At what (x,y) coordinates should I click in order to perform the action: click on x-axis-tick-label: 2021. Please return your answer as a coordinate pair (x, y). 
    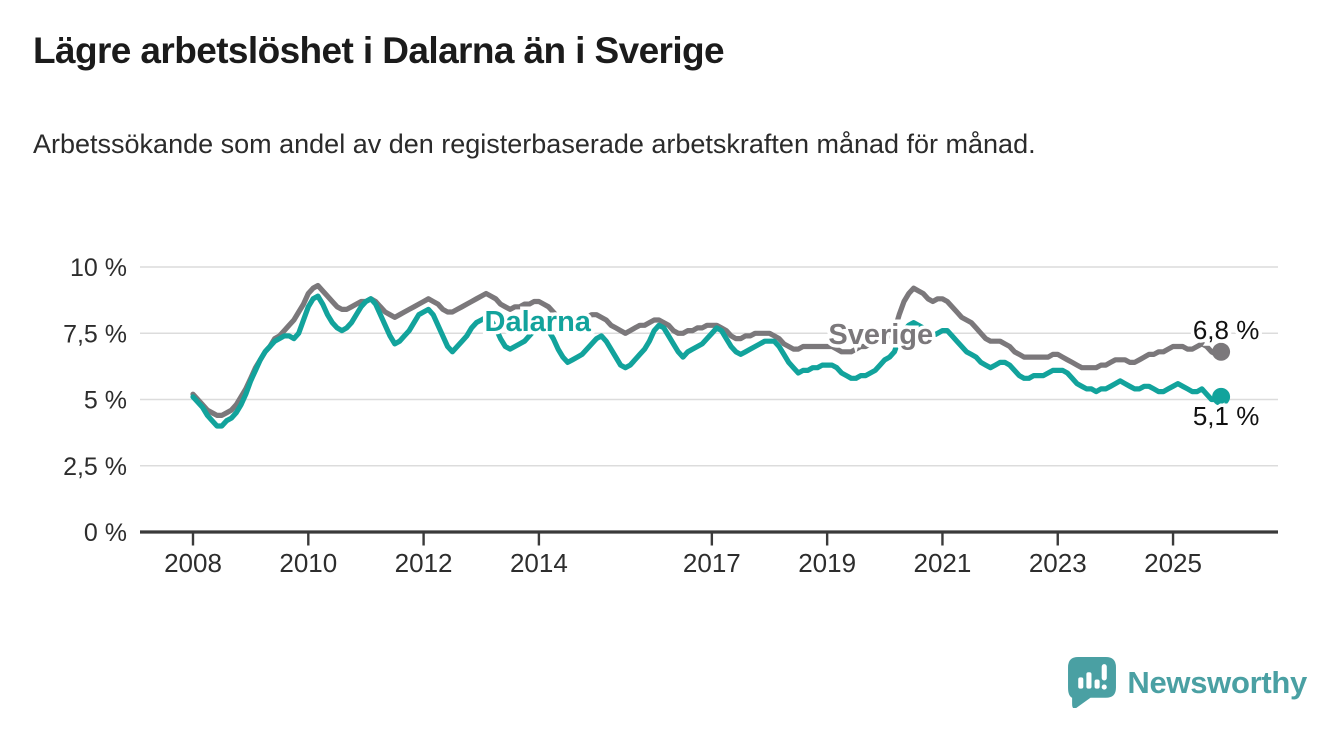
    Looking at the image, I should click on (943, 563).